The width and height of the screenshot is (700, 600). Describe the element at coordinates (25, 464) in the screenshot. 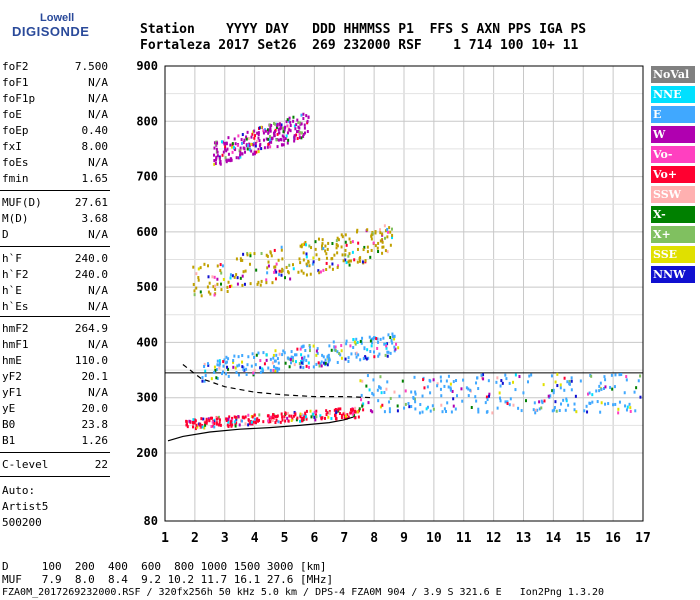

I see `param-name: C-level` at that location.